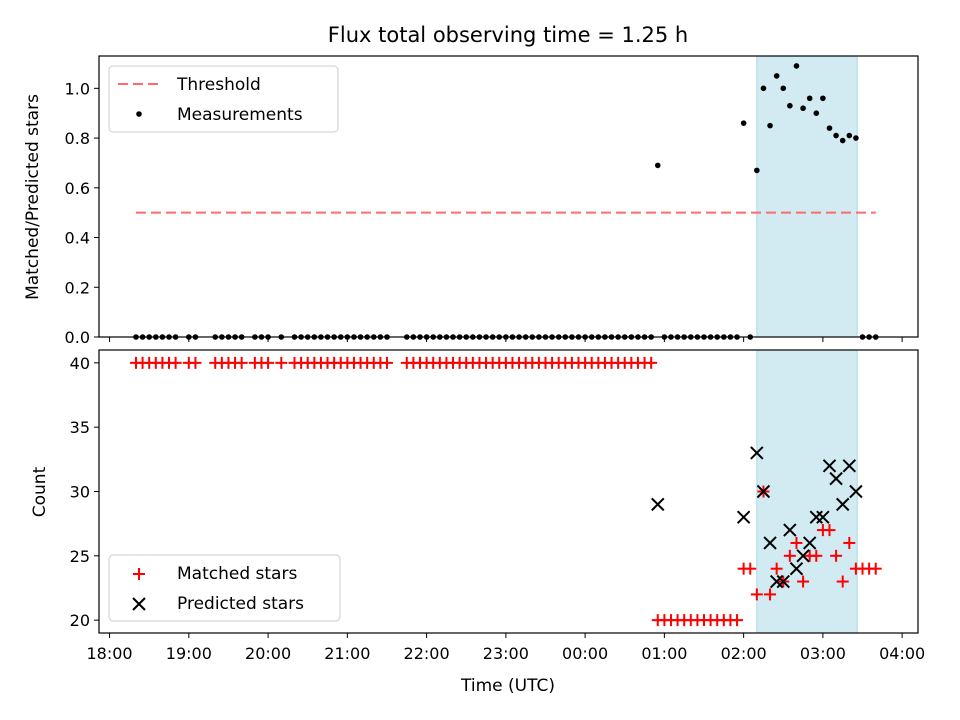 The image size is (960, 720). I want to click on chart-title: Flux total observing time = 1.25 h, so click(508, 35).